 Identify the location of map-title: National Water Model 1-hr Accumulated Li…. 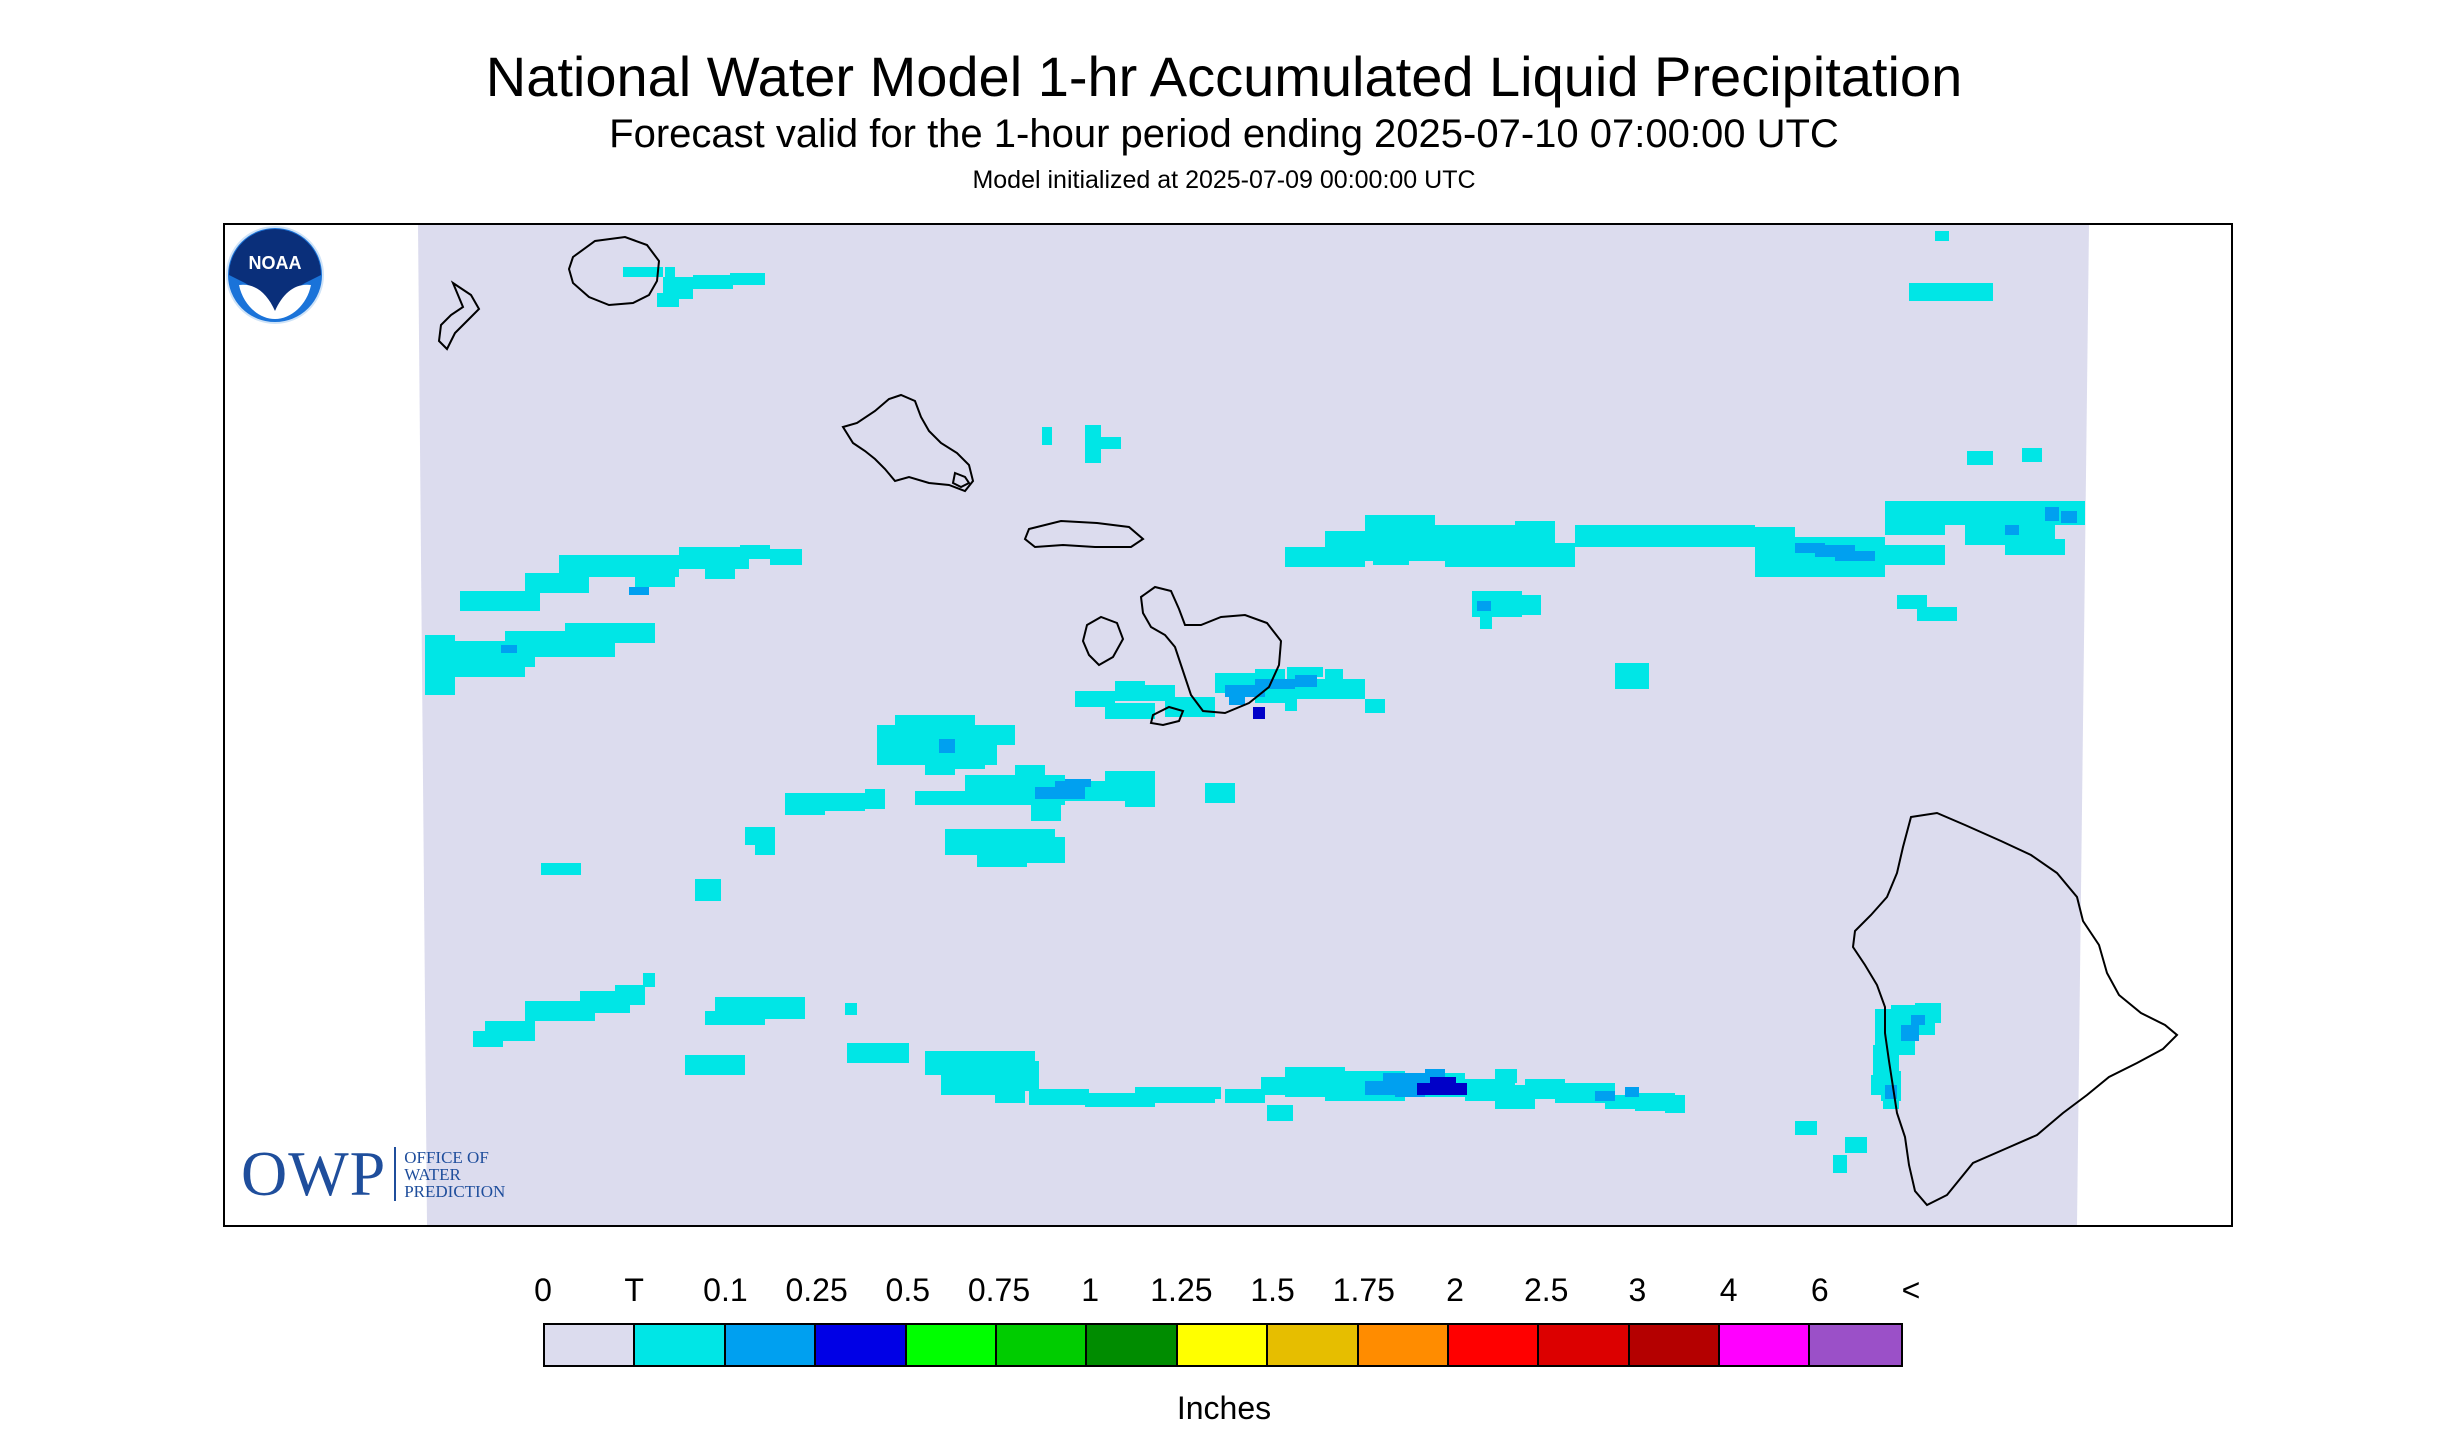
(1224, 76).